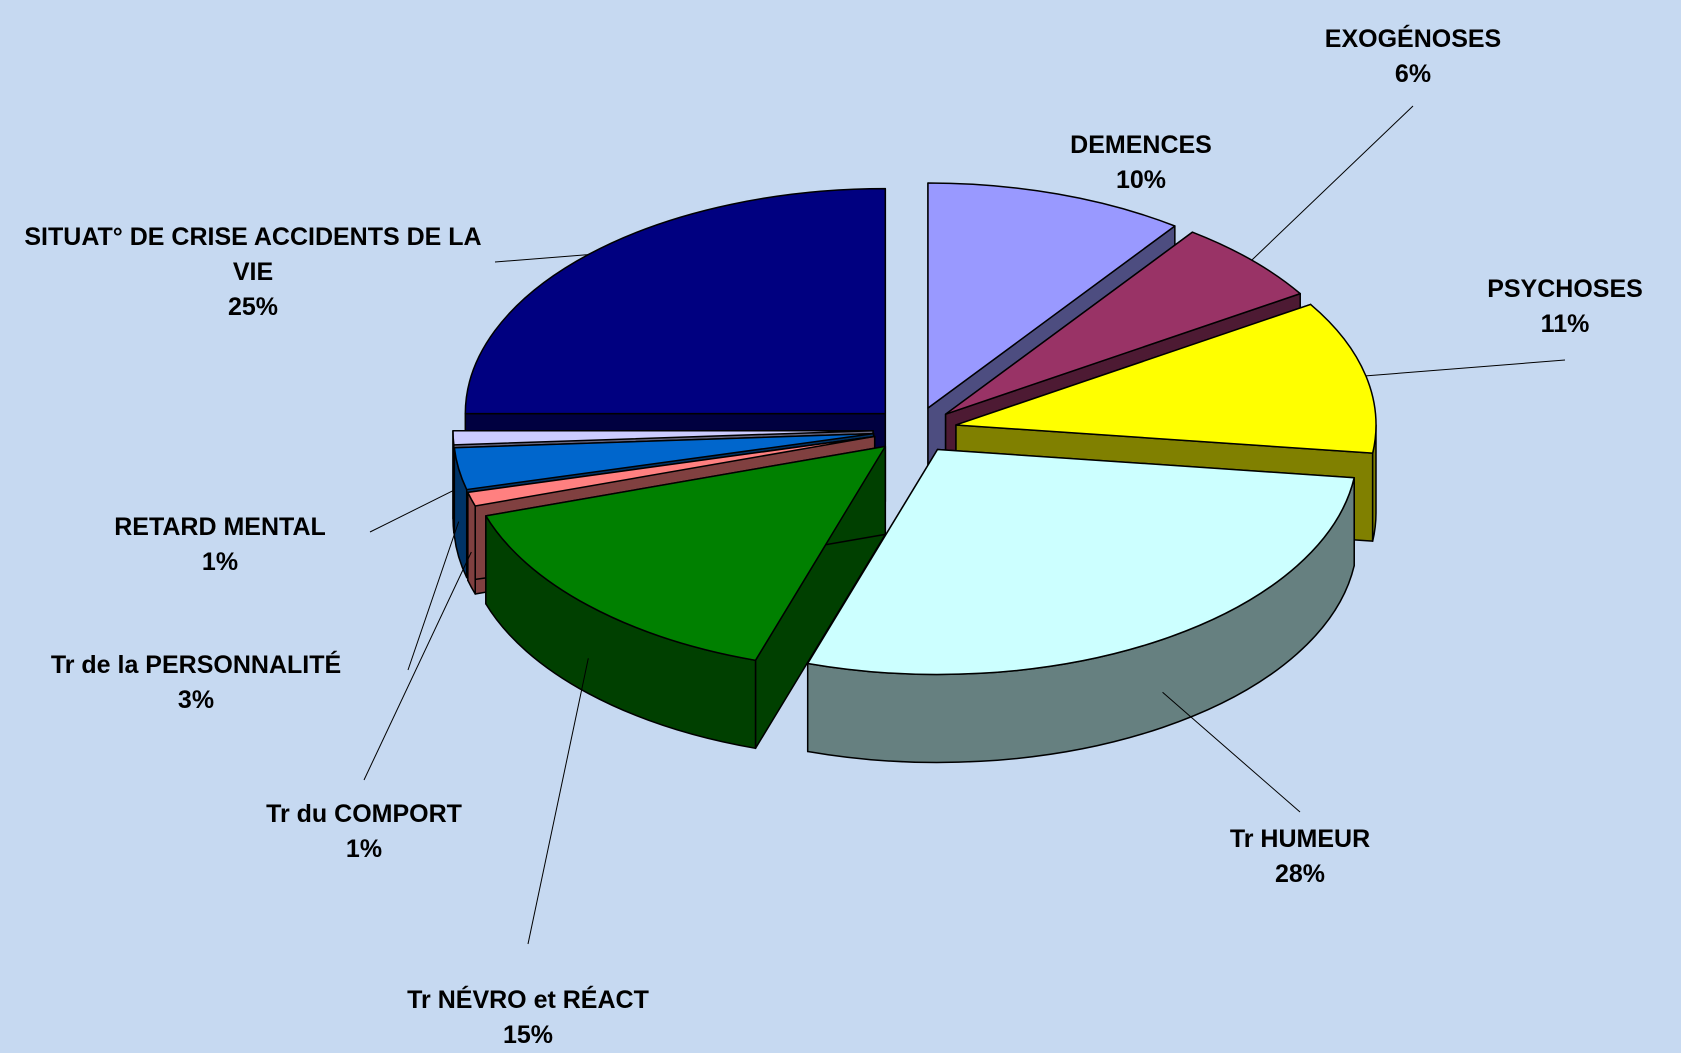 The width and height of the screenshot is (1681, 1053). I want to click on label-value: 28%, so click(1300, 874).